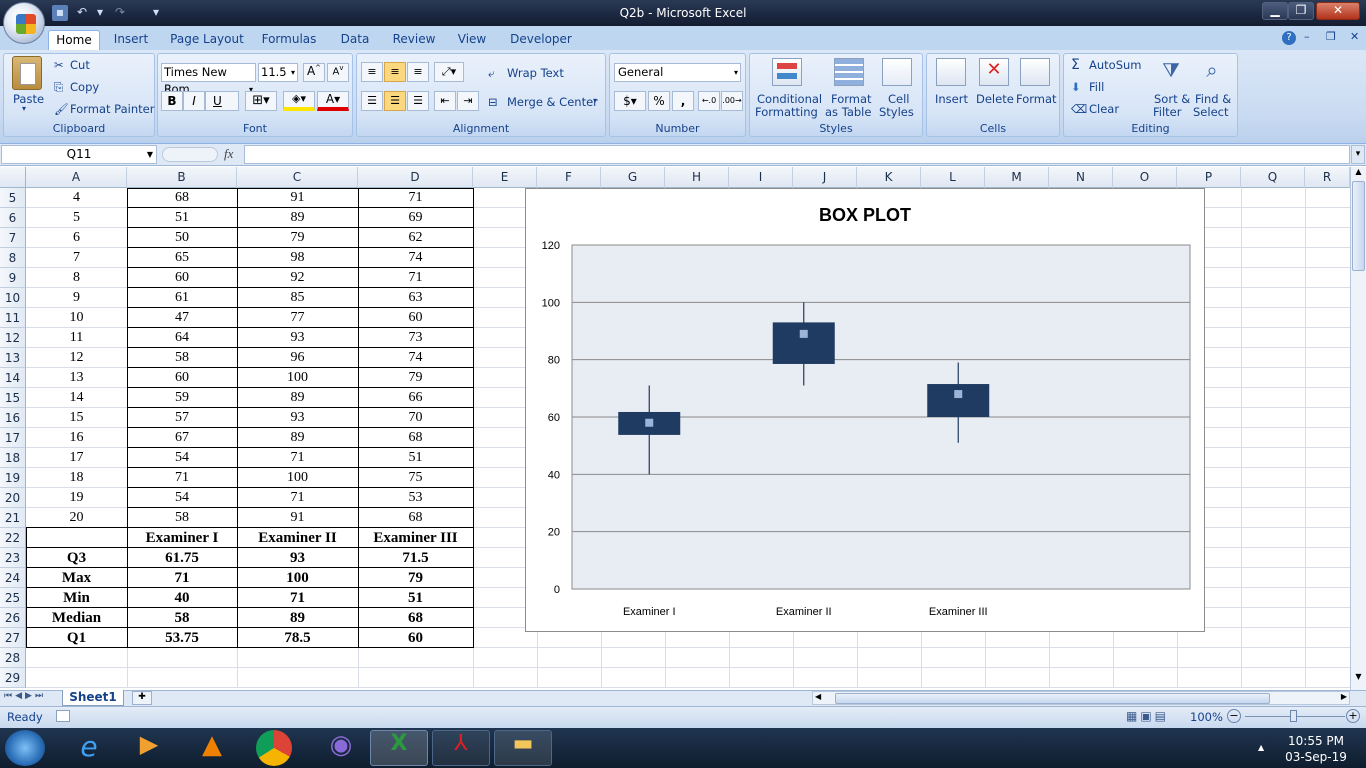 The width and height of the screenshot is (1366, 768). Describe the element at coordinates (415, 497) in the screenshot. I see `cell-d20: 53` at that location.